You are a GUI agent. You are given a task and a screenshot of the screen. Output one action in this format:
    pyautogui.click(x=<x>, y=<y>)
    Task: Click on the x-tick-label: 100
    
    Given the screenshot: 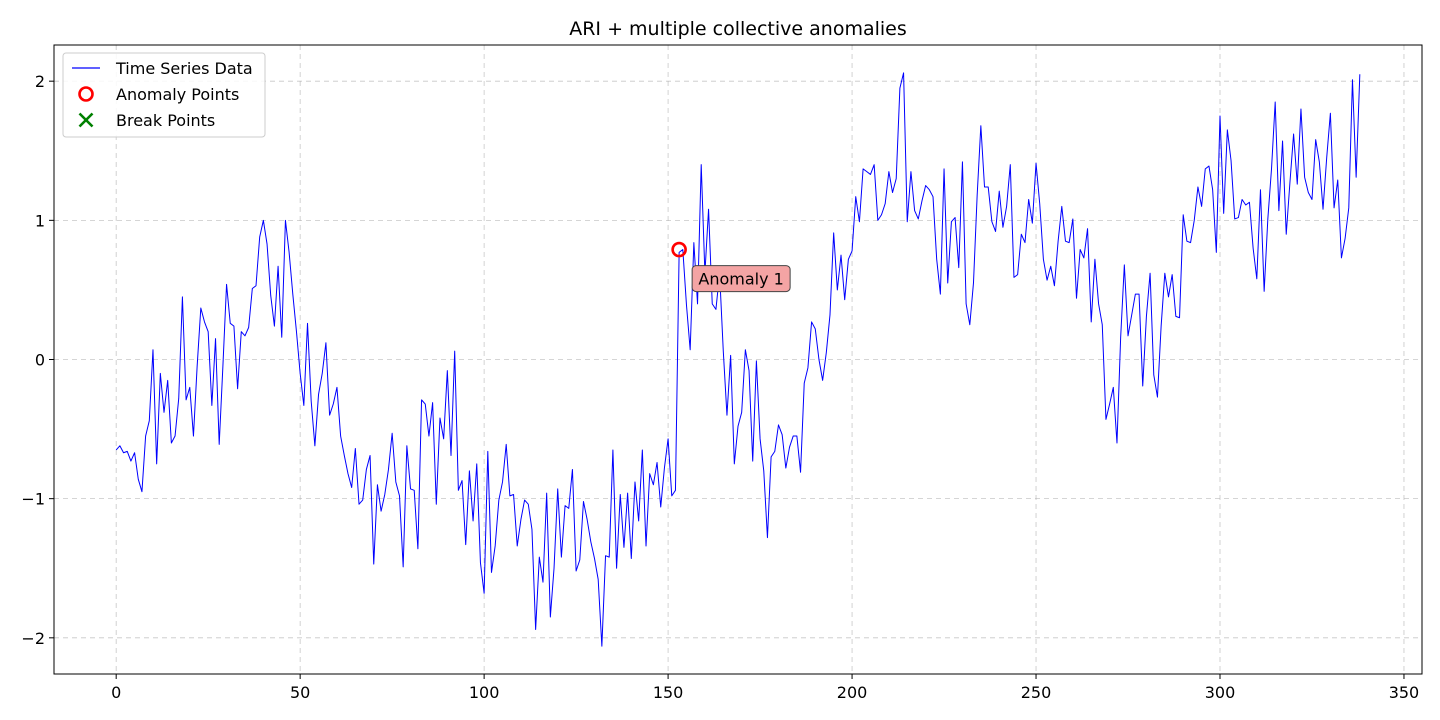 What is the action you would take?
    pyautogui.click(x=484, y=692)
    